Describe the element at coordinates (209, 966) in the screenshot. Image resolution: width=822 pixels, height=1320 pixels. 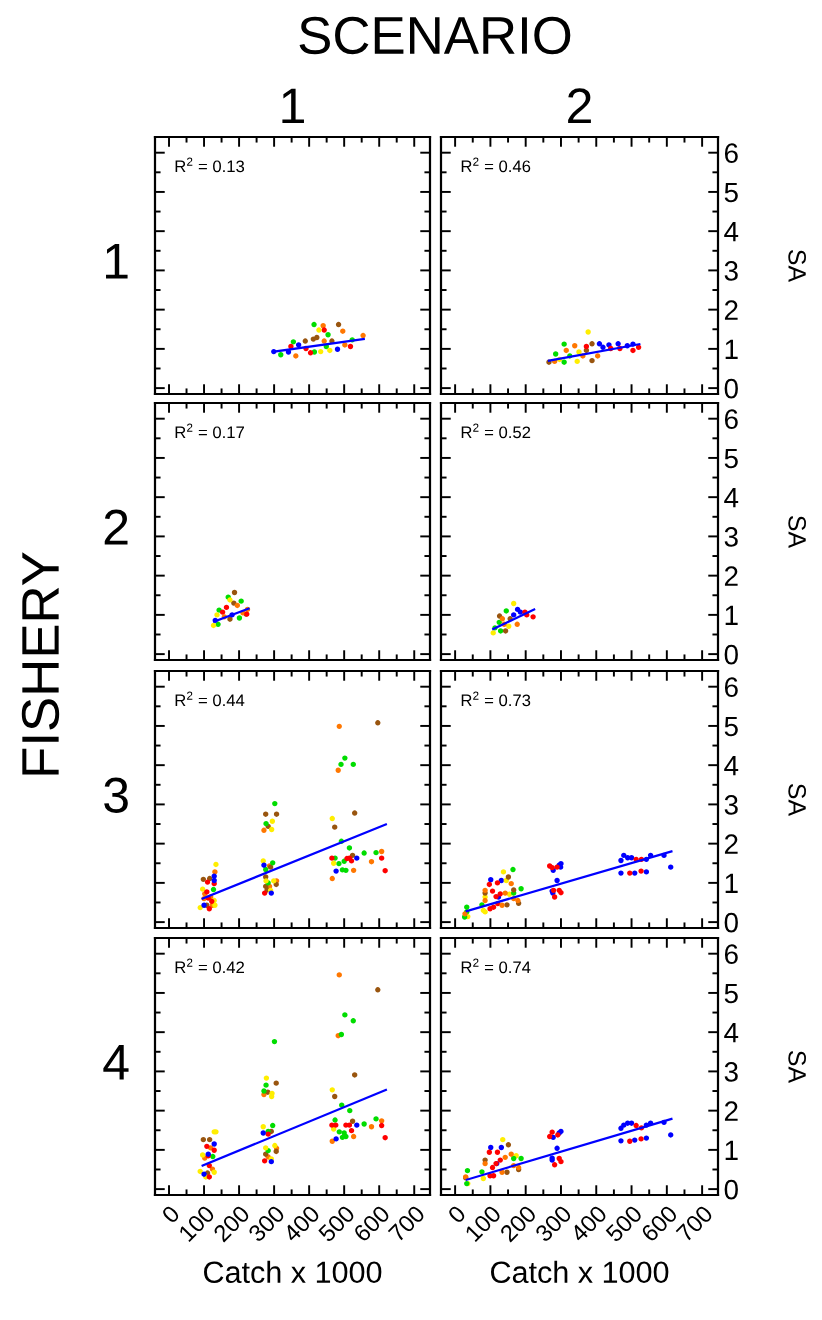
I see `annotation: R$^{2}$ = 0.42` at that location.